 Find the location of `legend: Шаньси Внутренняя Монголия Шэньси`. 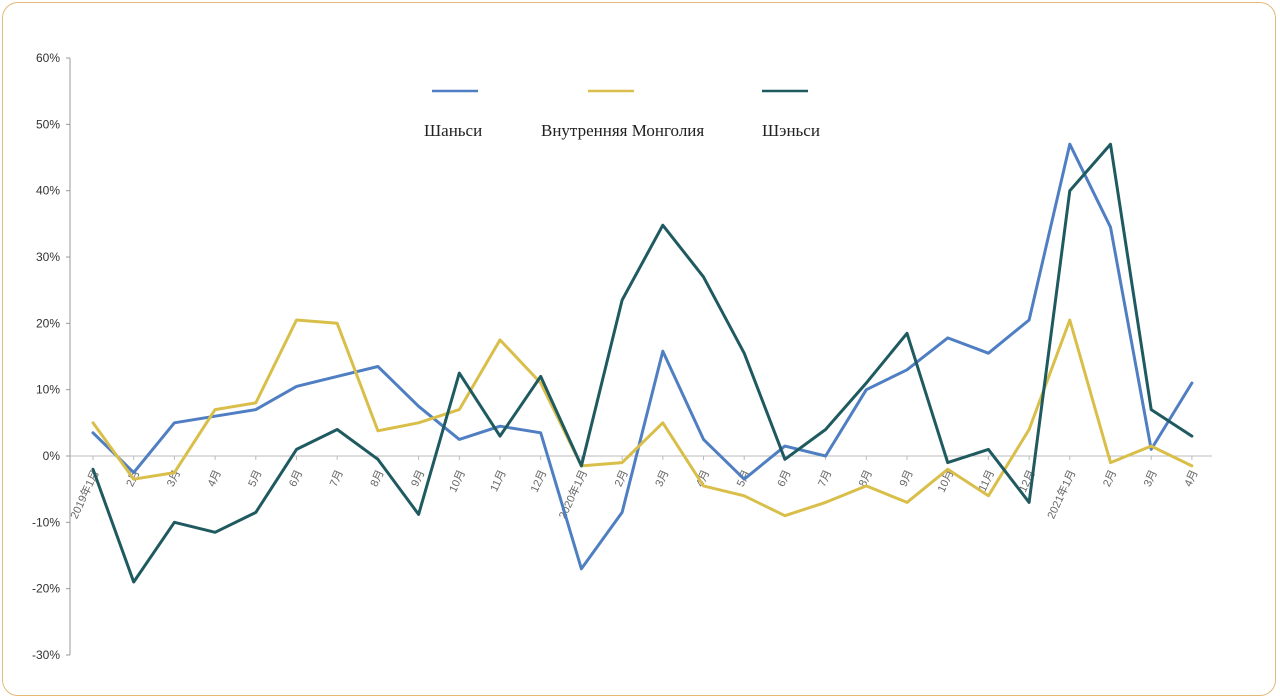

legend: Шаньси Внутренняя Монголия Шэньси is located at coordinates (622, 114).